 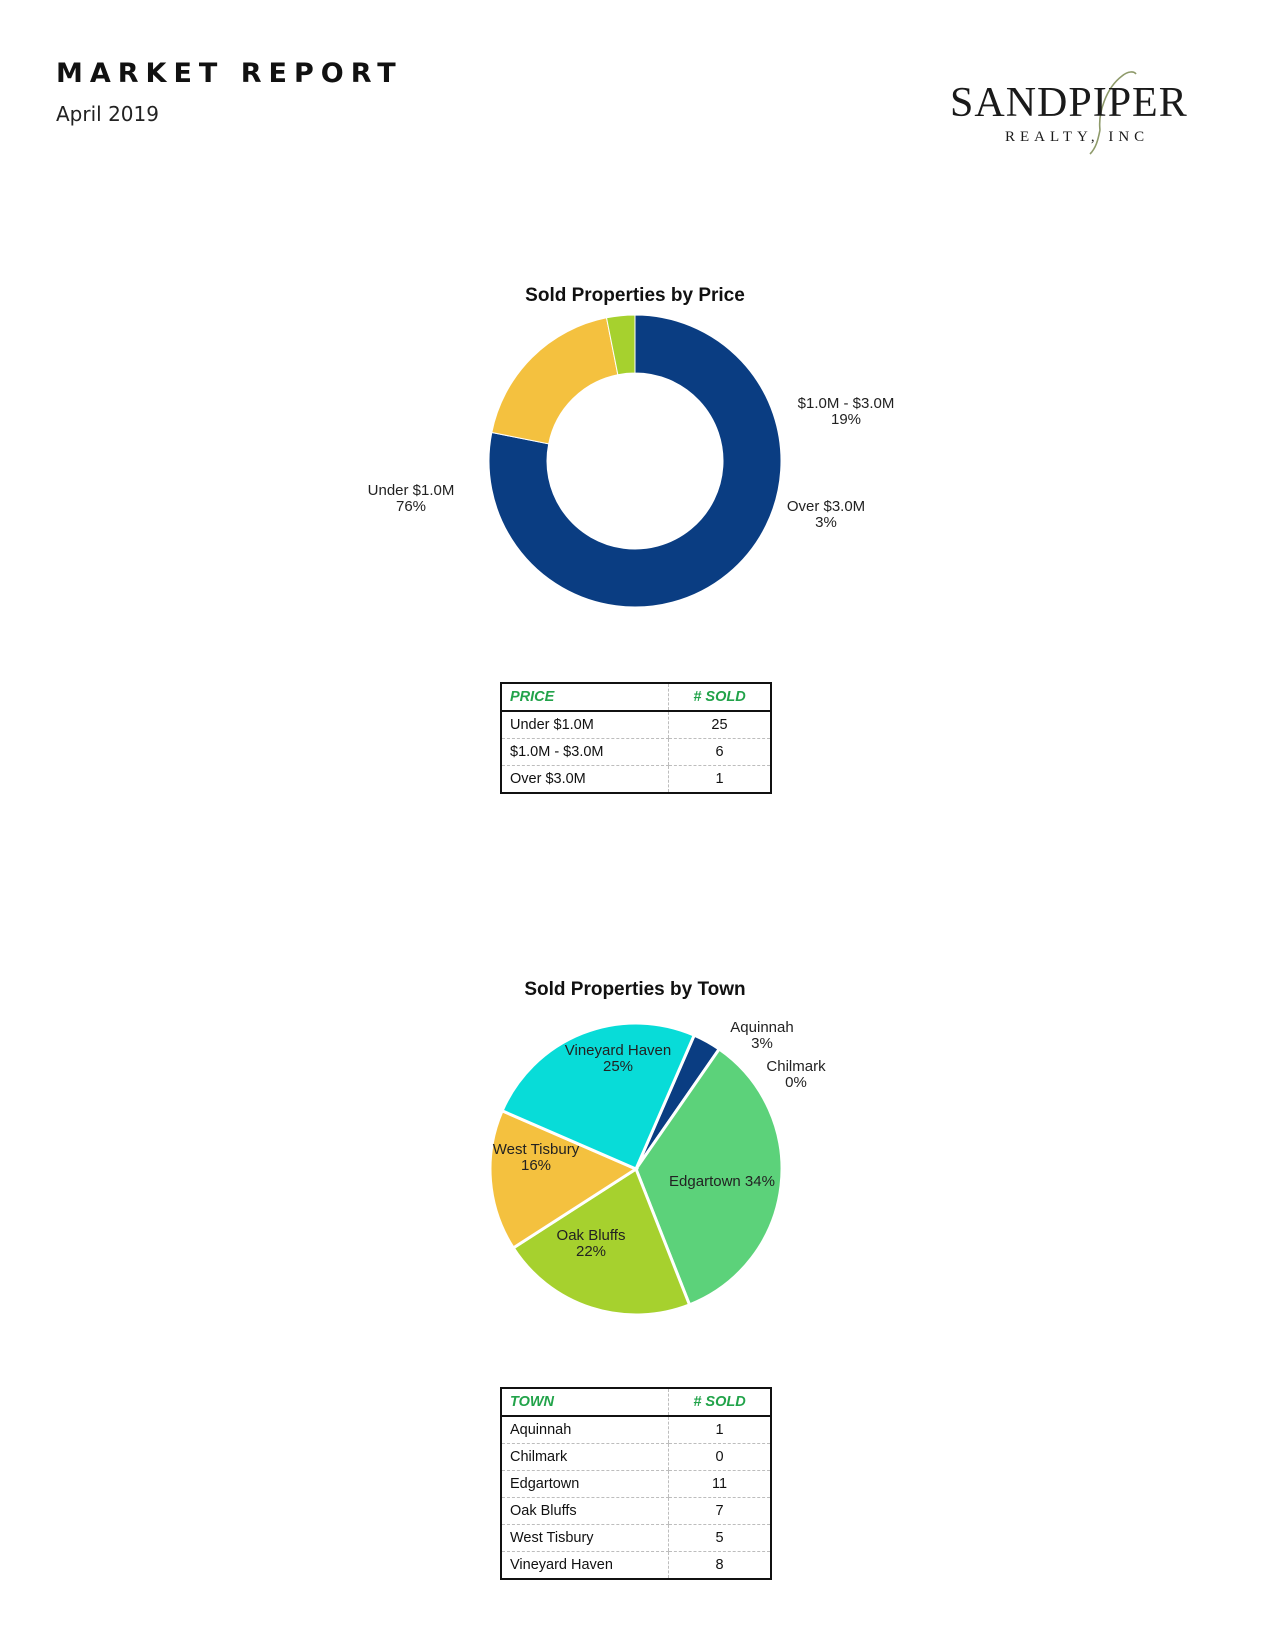 I want to click on price-slice-under-1-0m, so click(x=635, y=461).